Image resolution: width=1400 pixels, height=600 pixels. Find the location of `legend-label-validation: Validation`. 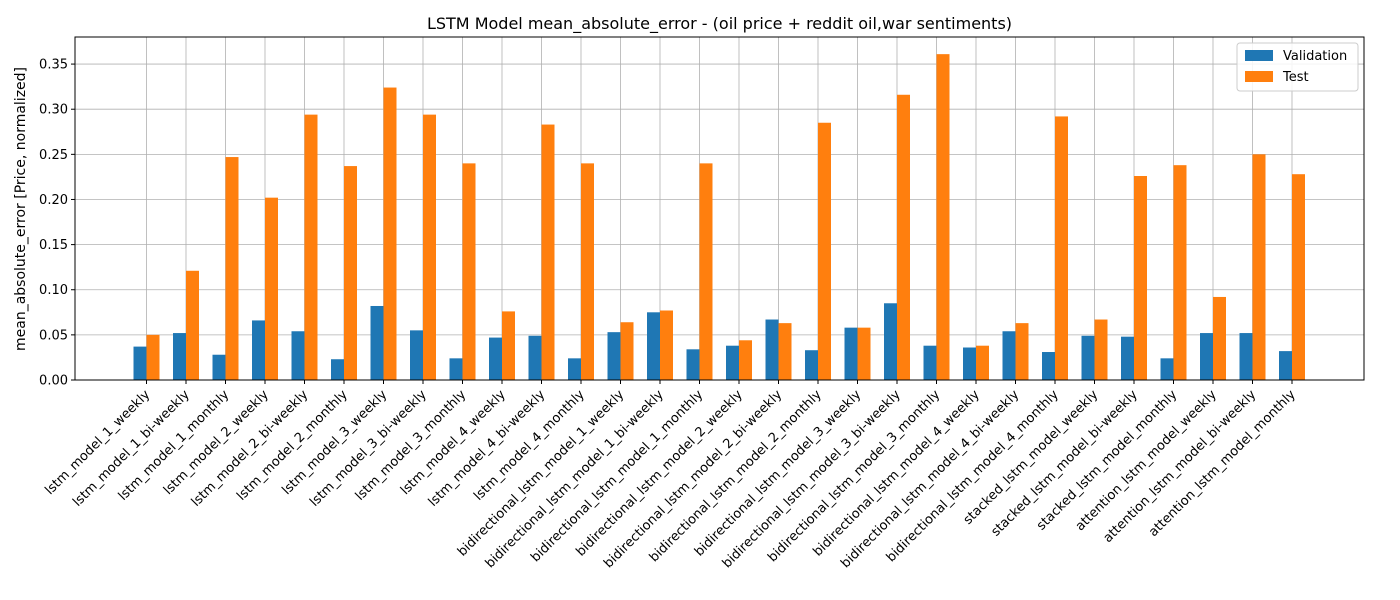

legend-label-validation: Validation is located at coordinates (1315, 56).